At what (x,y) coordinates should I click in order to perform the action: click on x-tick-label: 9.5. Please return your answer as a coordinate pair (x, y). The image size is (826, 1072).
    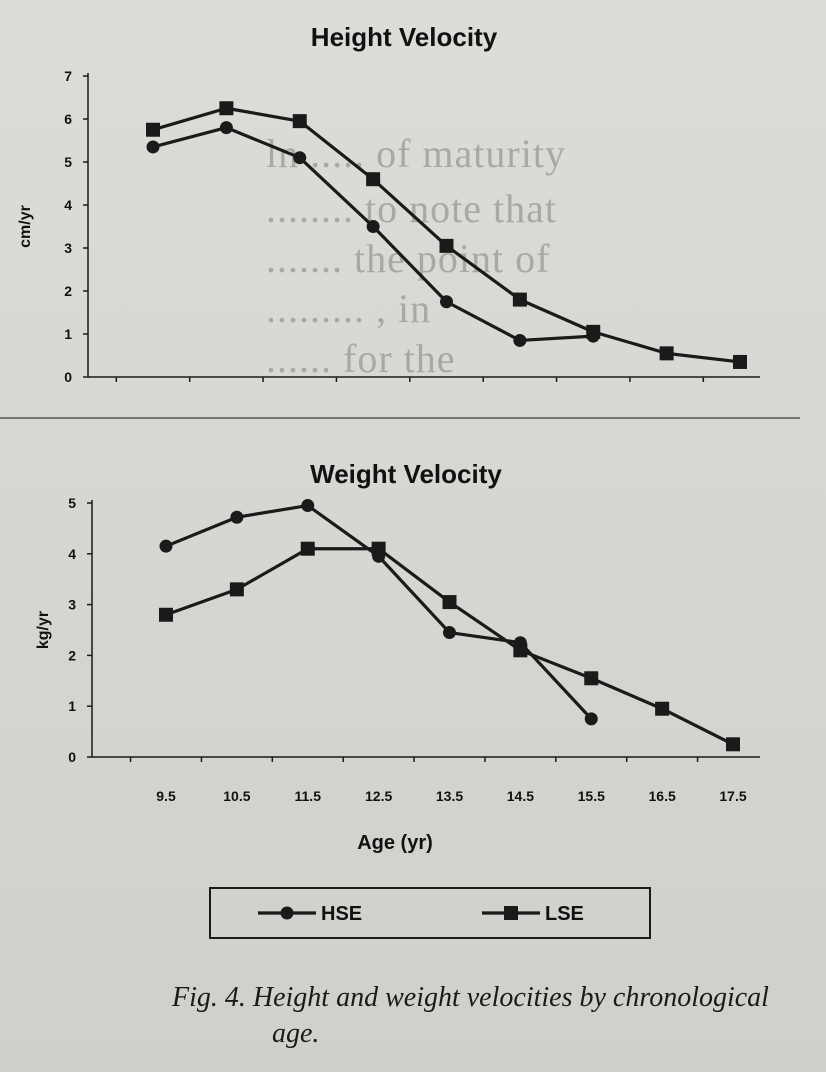
    Looking at the image, I should click on (166, 796).